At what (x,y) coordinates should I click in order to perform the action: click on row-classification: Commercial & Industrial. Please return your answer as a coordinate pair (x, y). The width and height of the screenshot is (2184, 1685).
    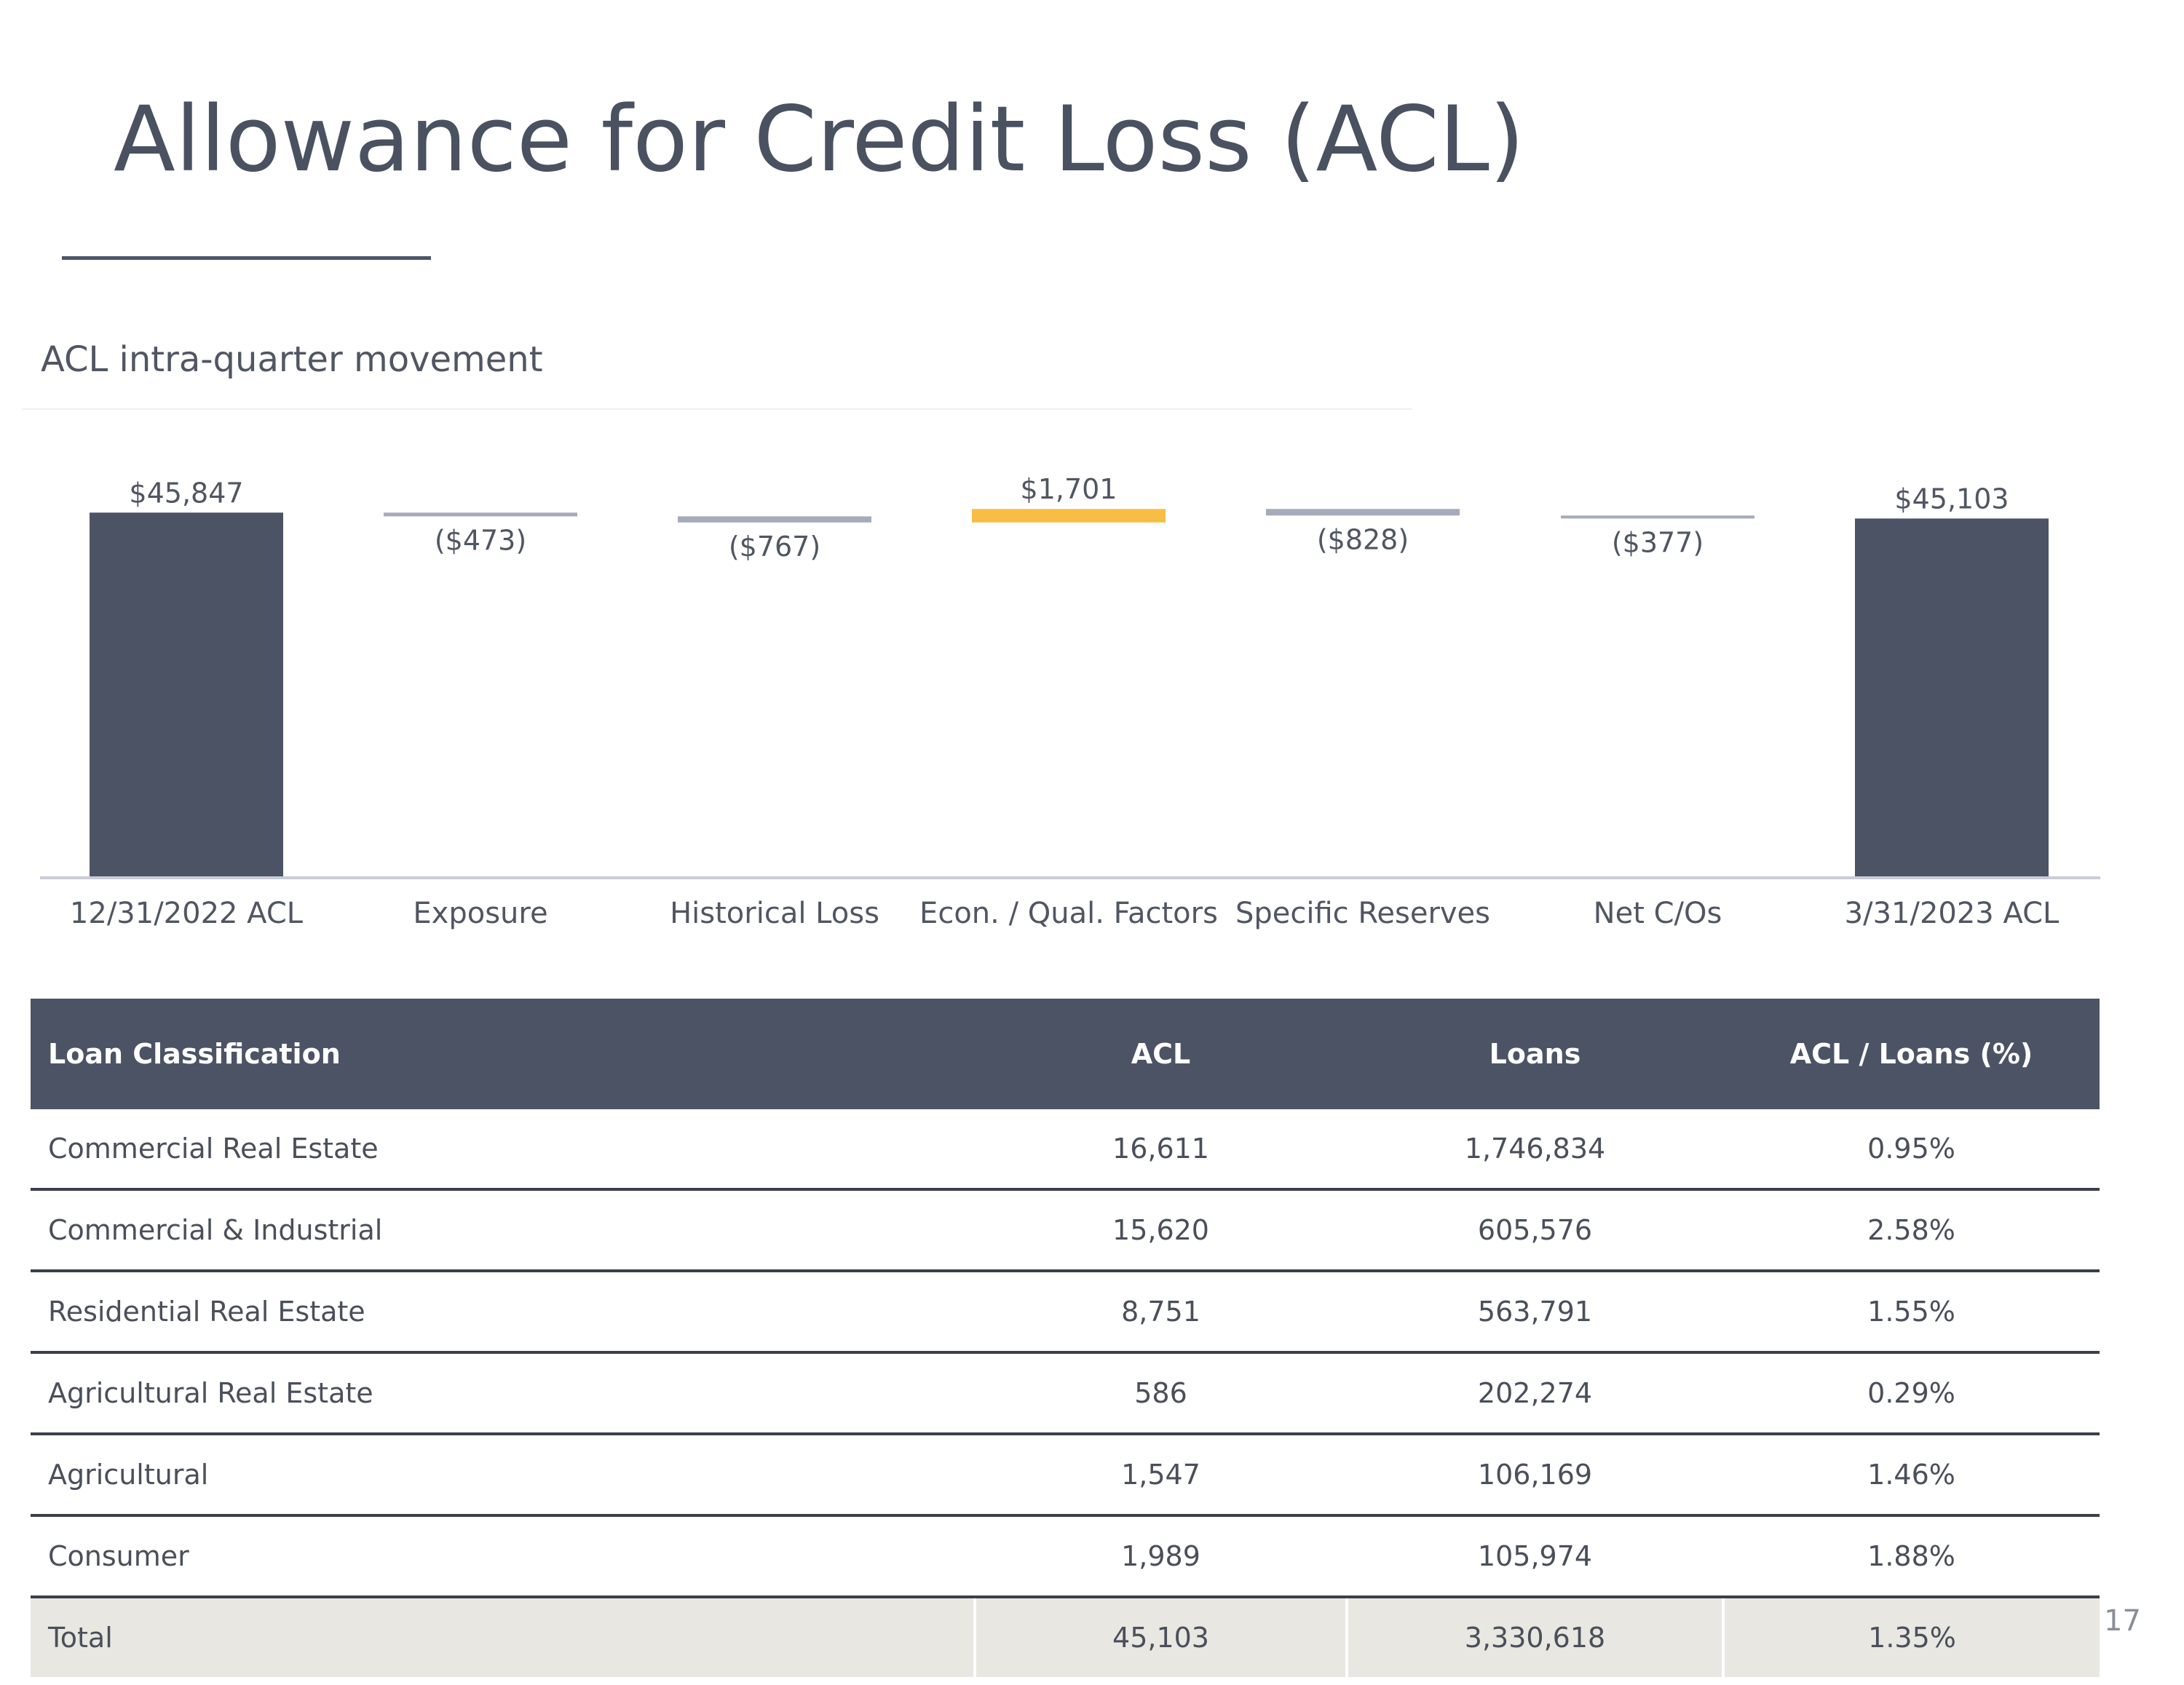
    Looking at the image, I should click on (503, 1230).